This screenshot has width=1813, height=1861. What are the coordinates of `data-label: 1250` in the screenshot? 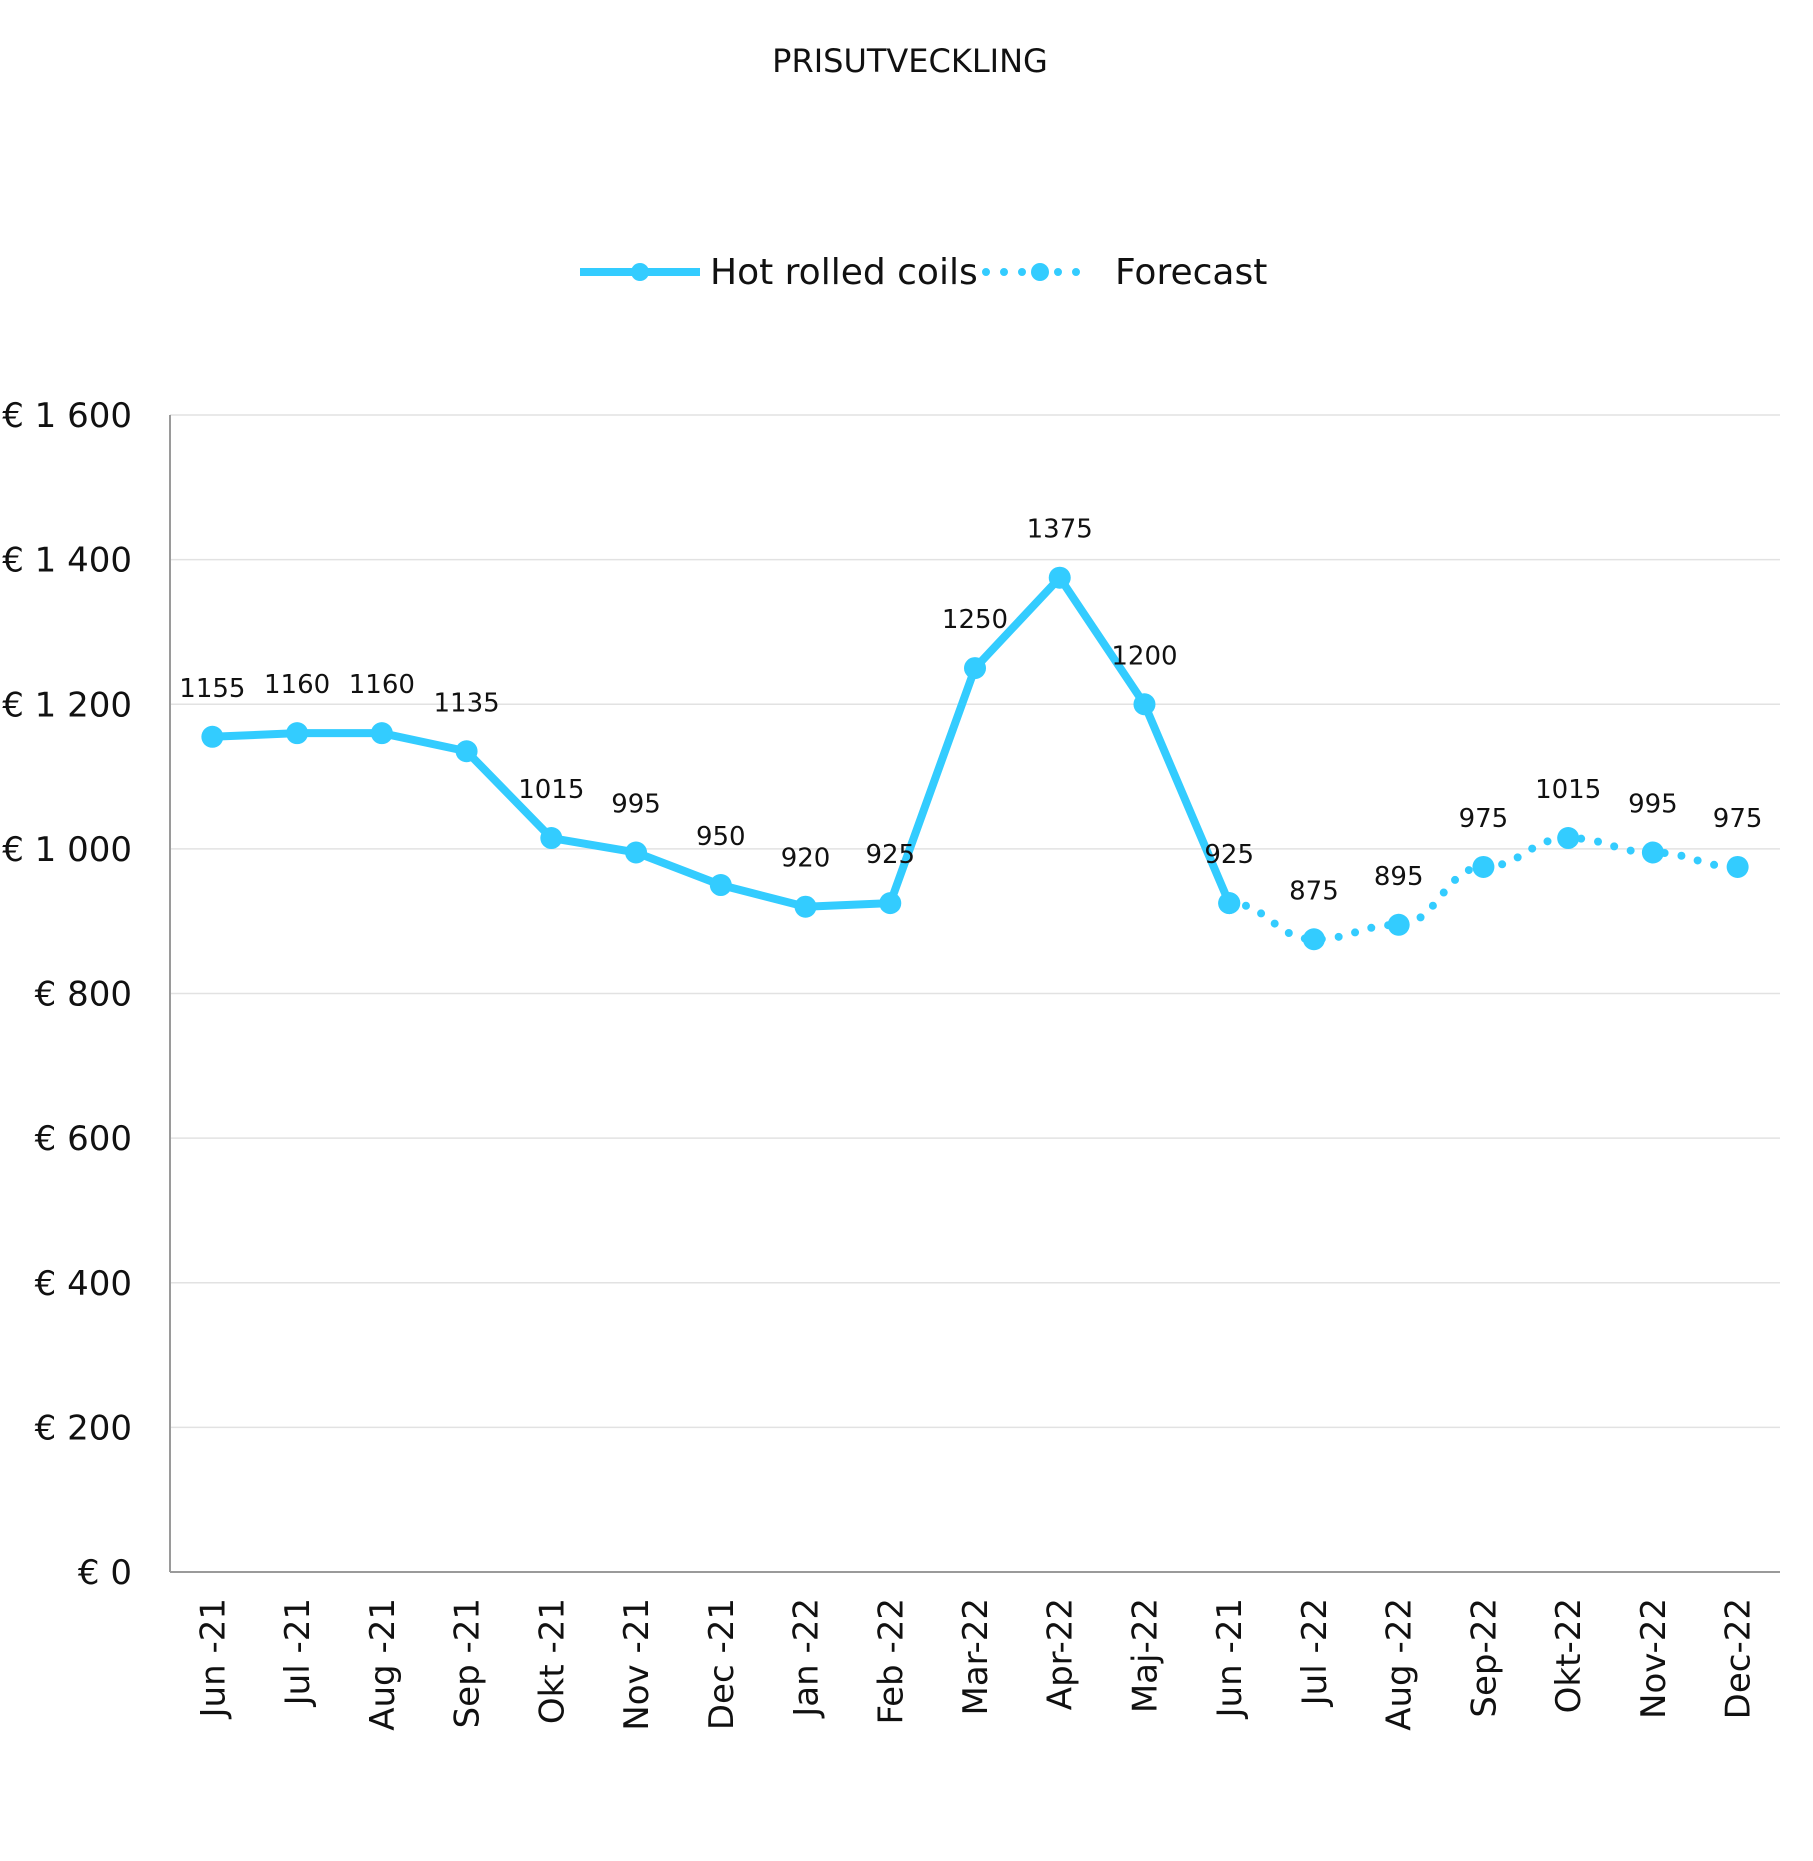 It's located at (975, 620).